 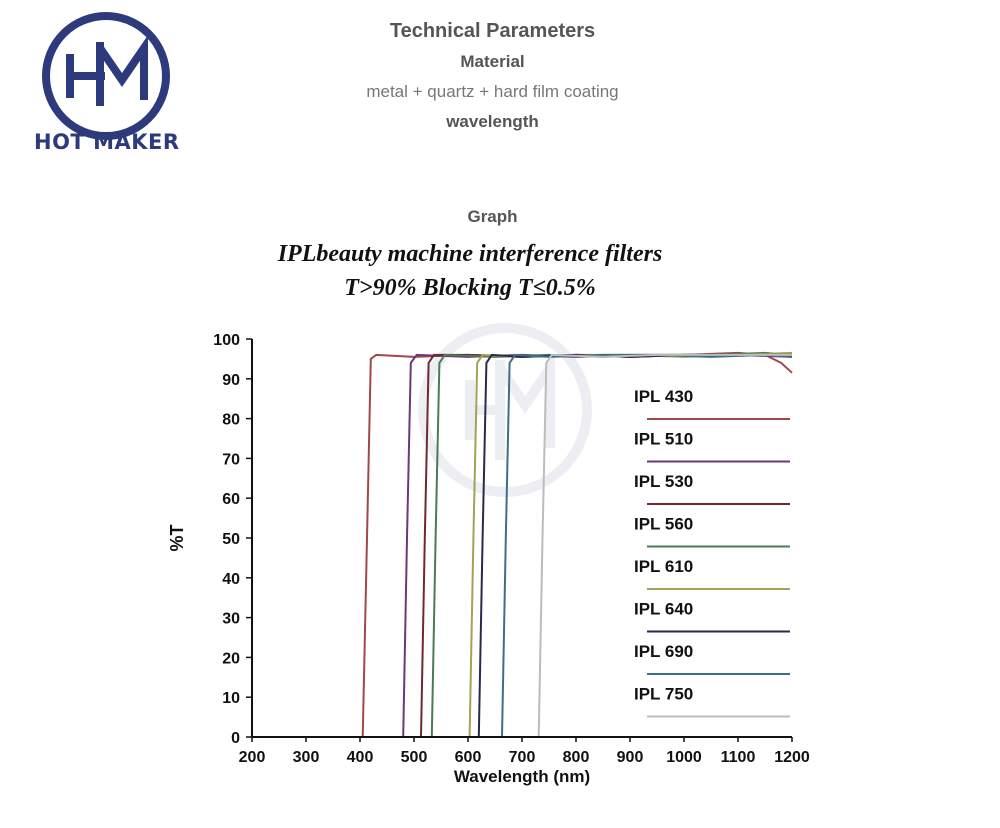 I want to click on x-tick-label: 400, so click(x=360, y=757).